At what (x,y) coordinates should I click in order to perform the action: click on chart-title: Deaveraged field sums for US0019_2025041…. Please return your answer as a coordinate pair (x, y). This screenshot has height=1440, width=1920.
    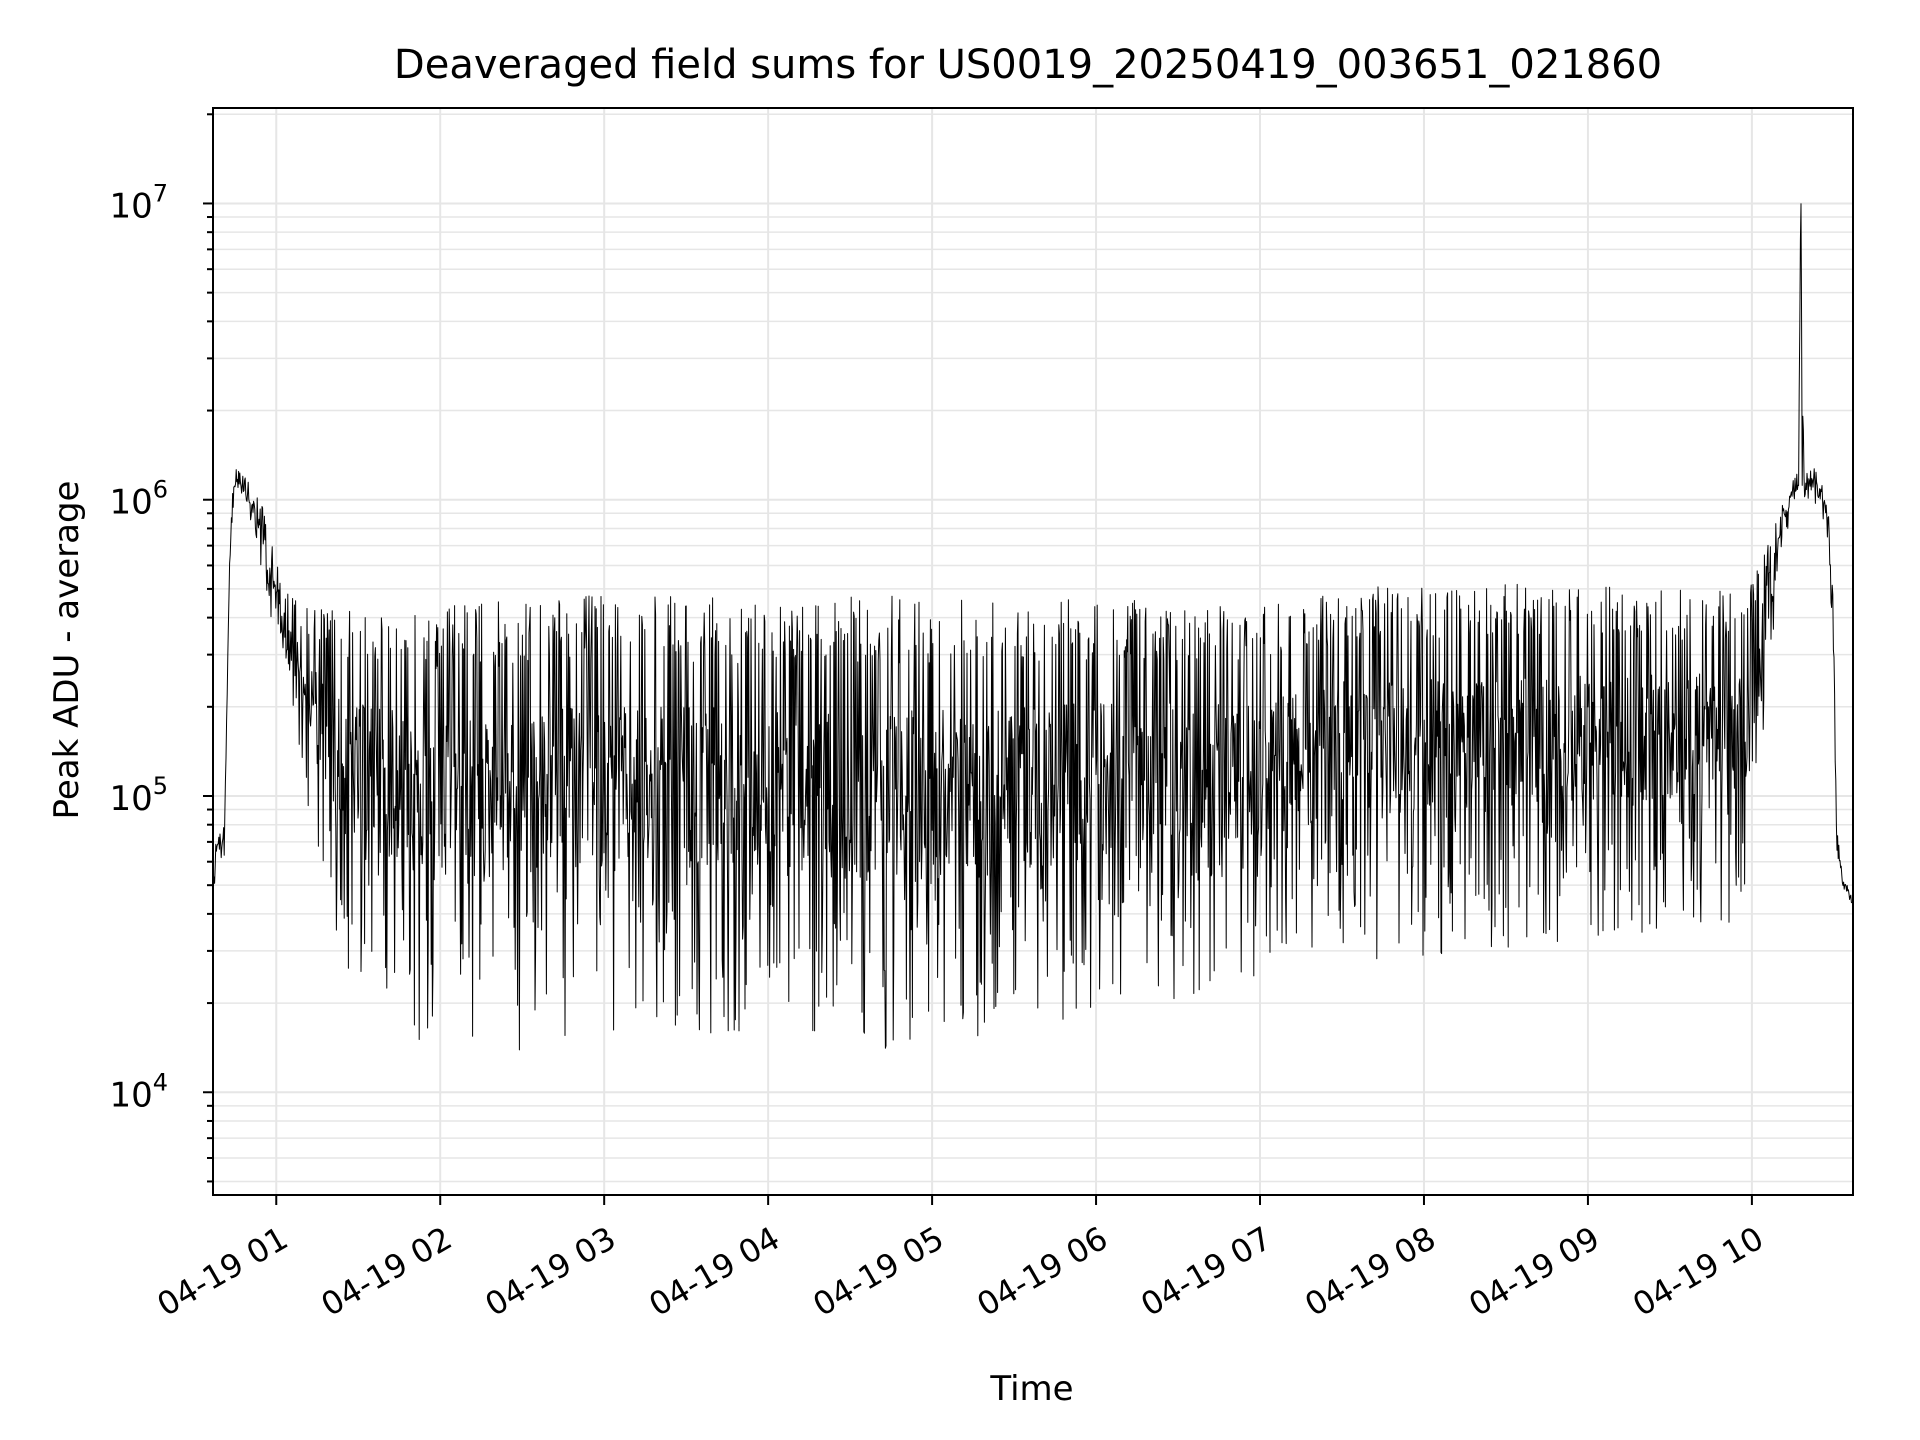
    Looking at the image, I should click on (1028, 65).